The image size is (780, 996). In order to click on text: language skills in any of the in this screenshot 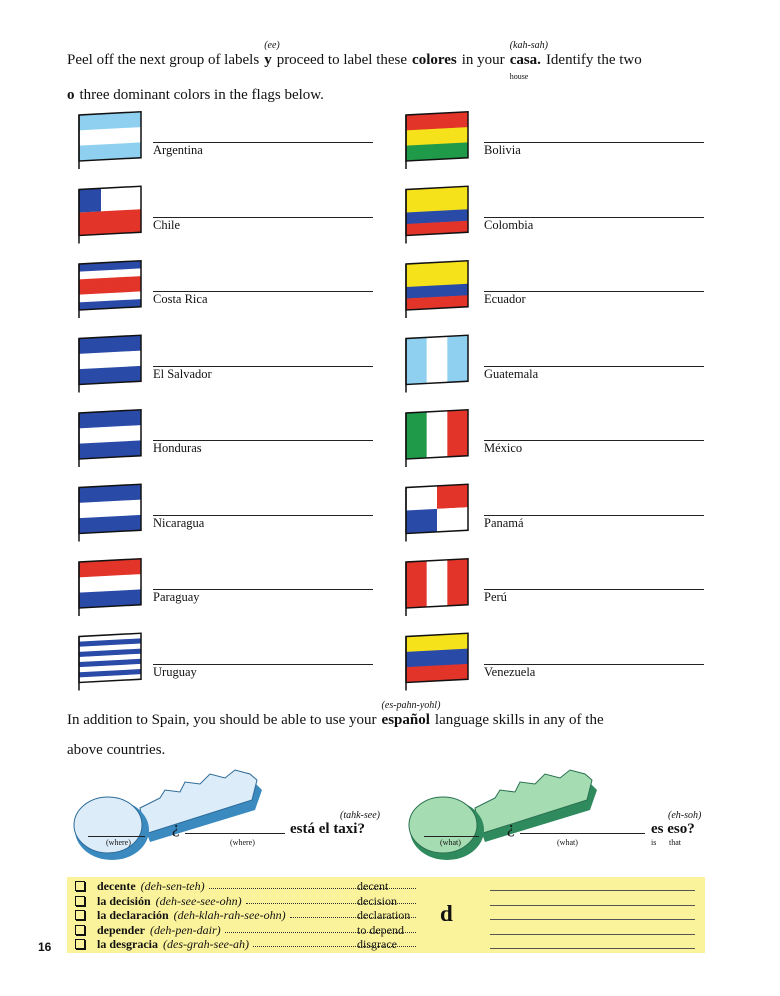, I will do `click(519, 720)`.